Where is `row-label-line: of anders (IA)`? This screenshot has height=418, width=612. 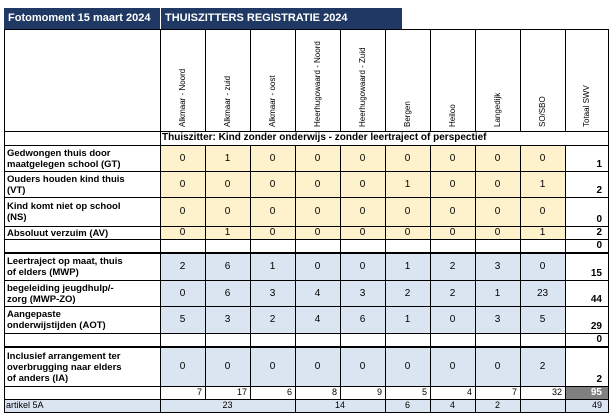
row-label-line: of anders (IA) is located at coordinates (38, 378).